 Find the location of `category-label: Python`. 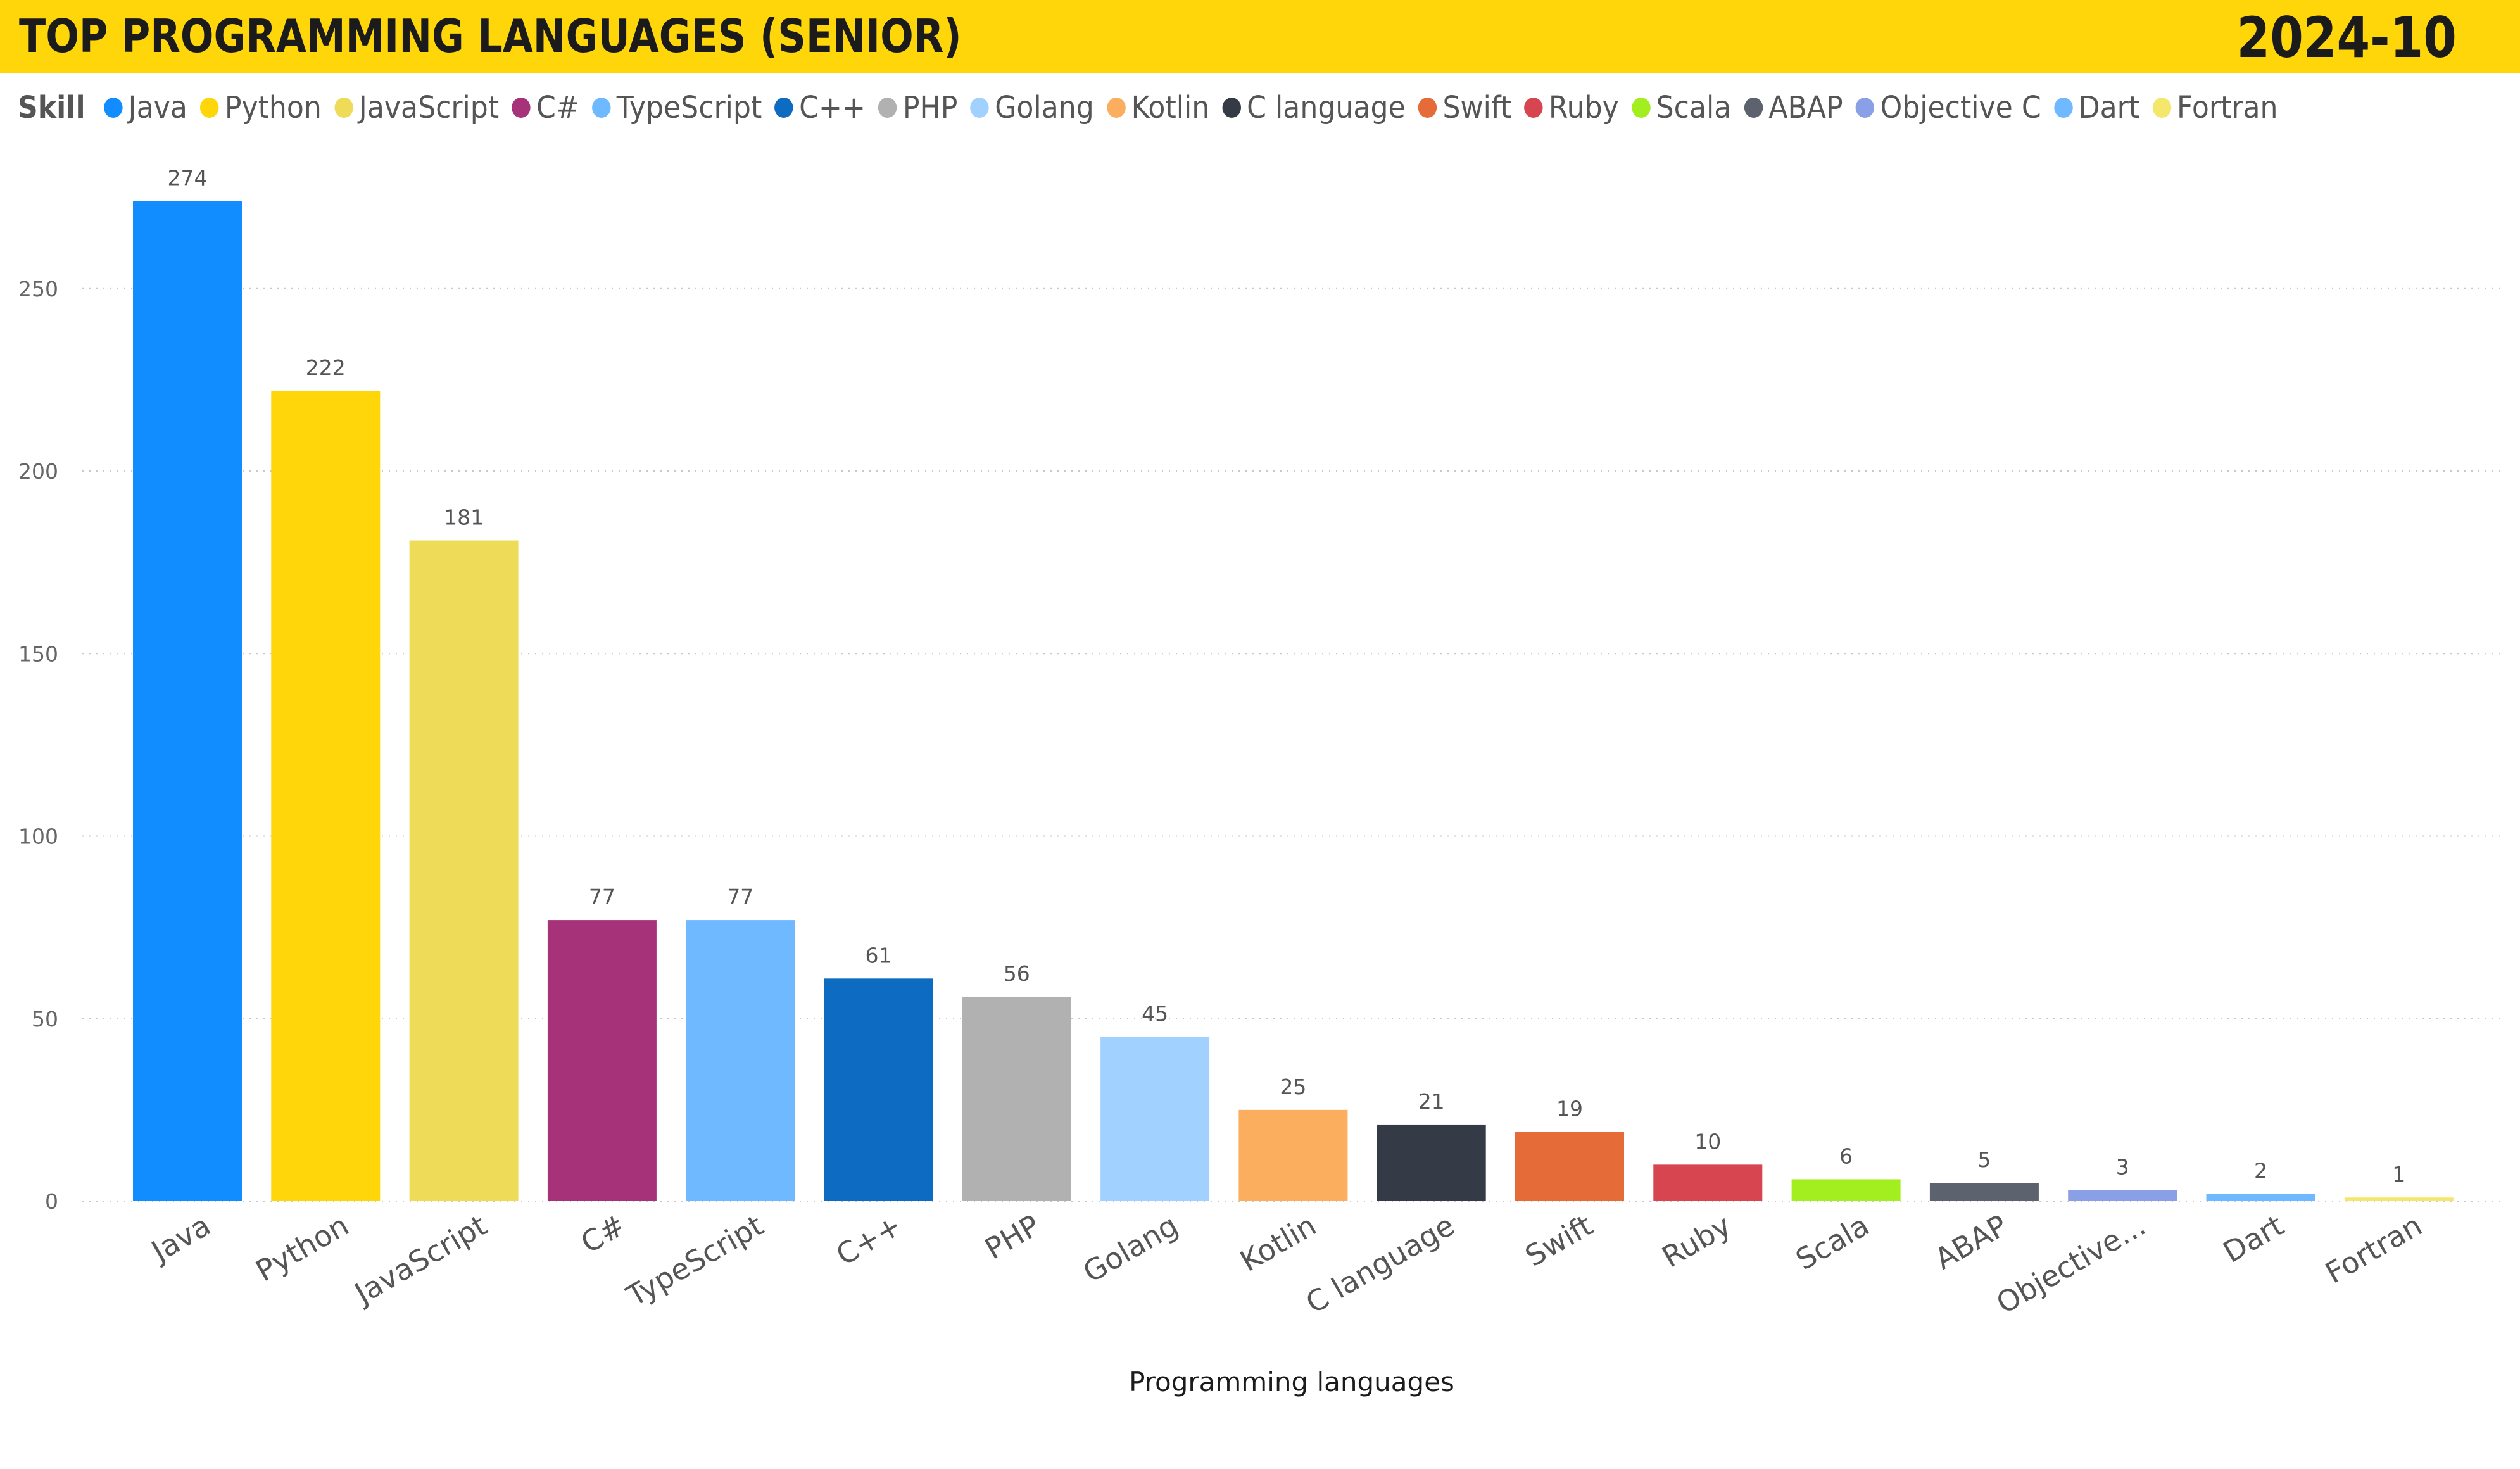

category-label: Python is located at coordinates (302, 1248).